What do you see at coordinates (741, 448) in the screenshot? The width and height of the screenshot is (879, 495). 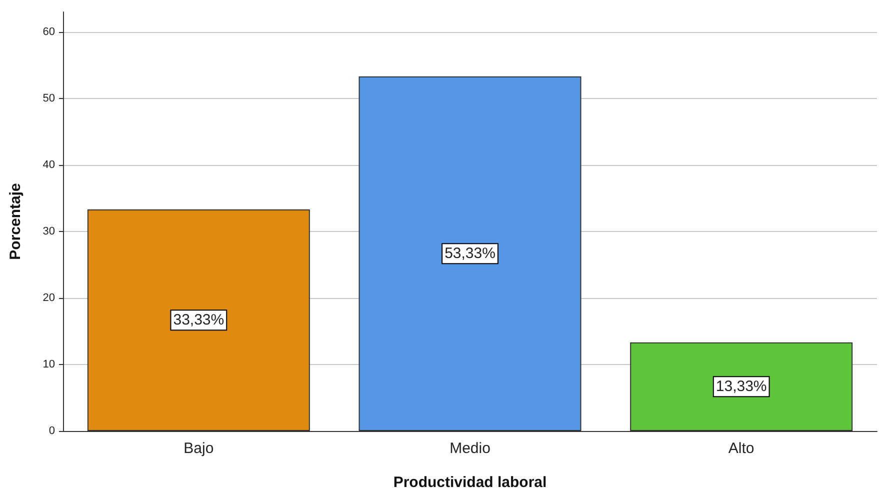 I see `x-tick-label: Alto` at bounding box center [741, 448].